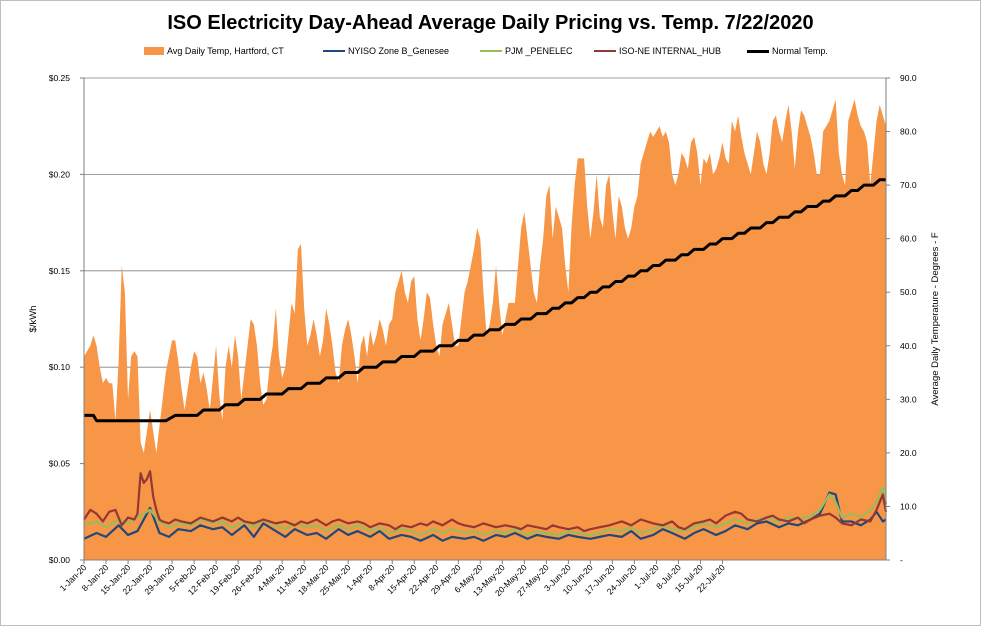 This screenshot has width=981, height=626. I want to click on y-right-tick-label: 10.0, so click(908, 506).